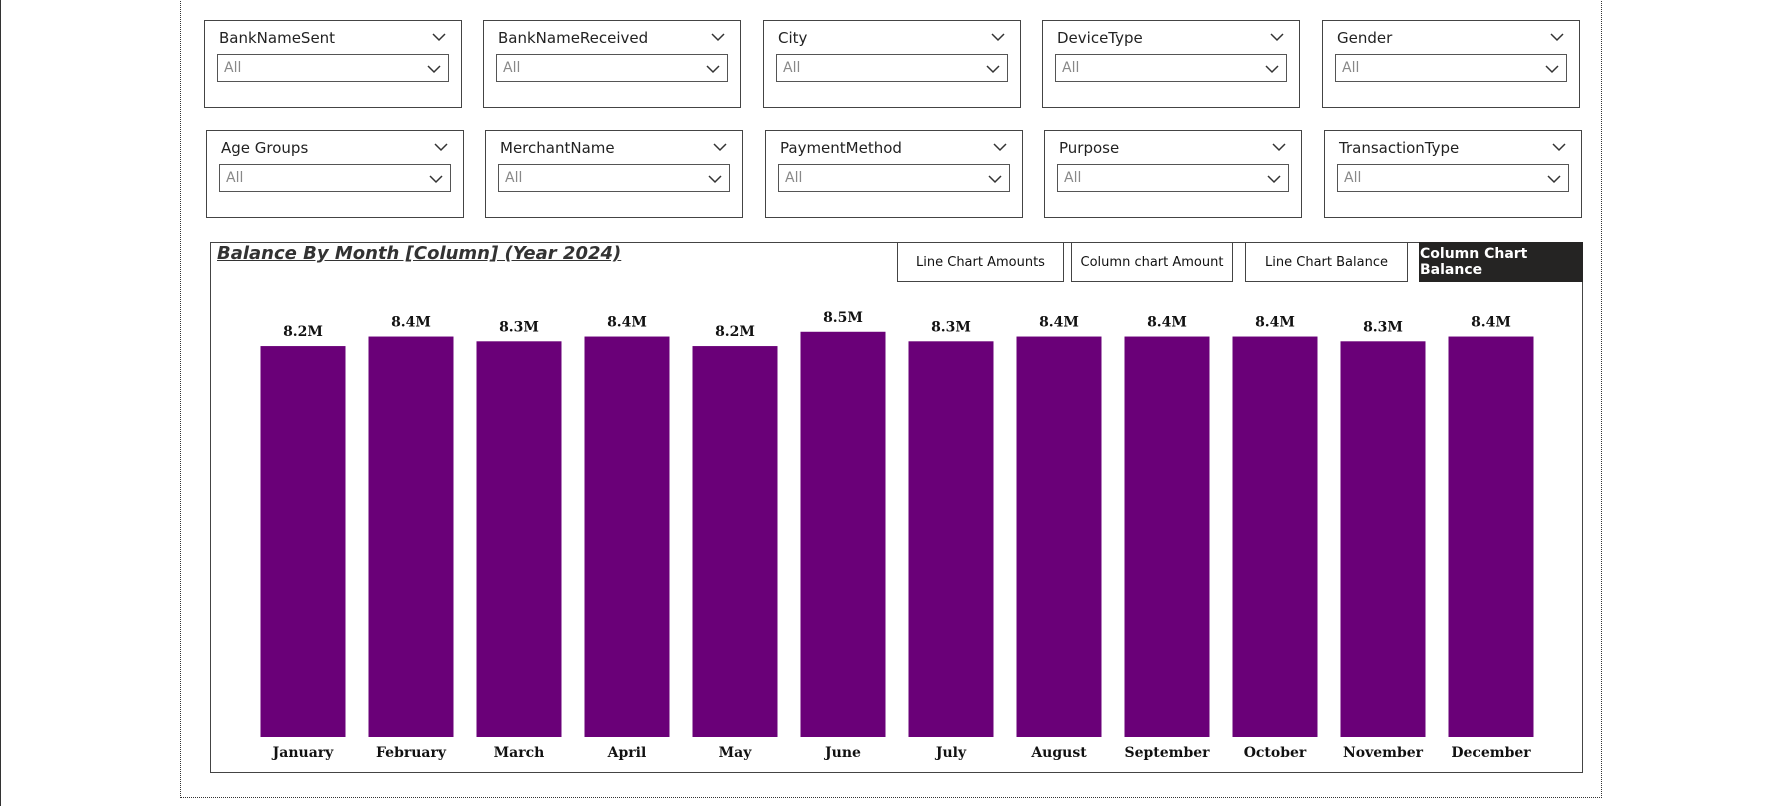 Image resolution: width=1777 pixels, height=806 pixels. I want to click on category-label-september: September, so click(1167, 753).